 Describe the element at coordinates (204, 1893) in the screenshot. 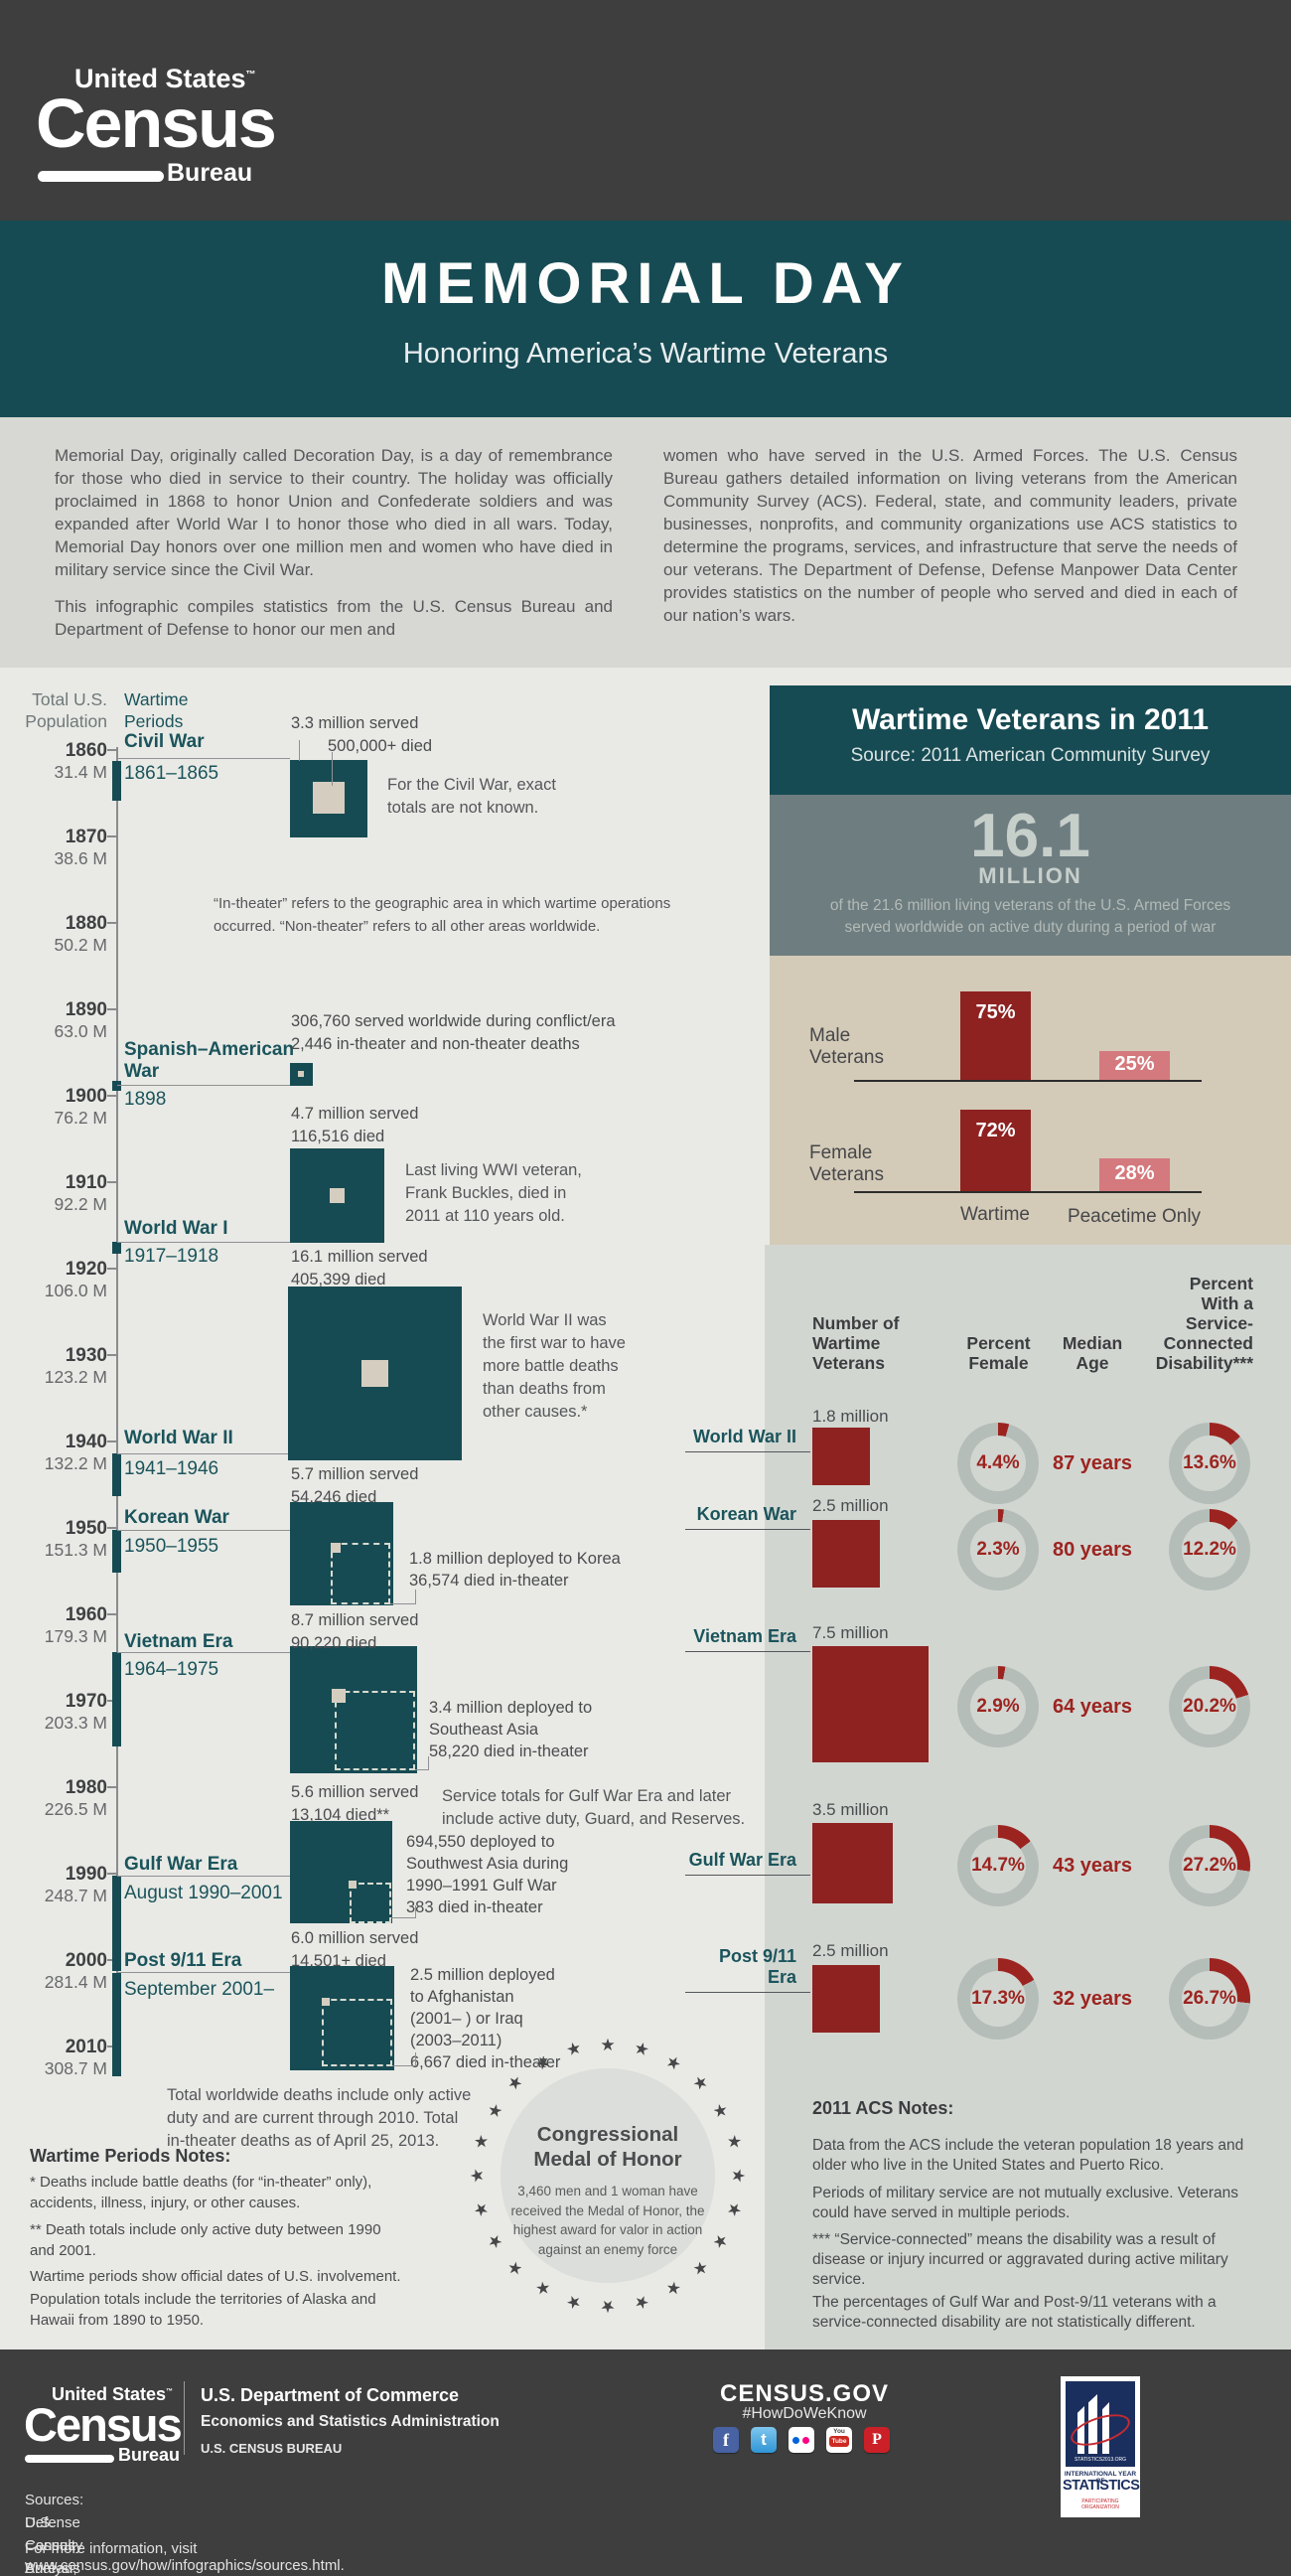

I see `war-dates-label: August 1990–2001` at that location.